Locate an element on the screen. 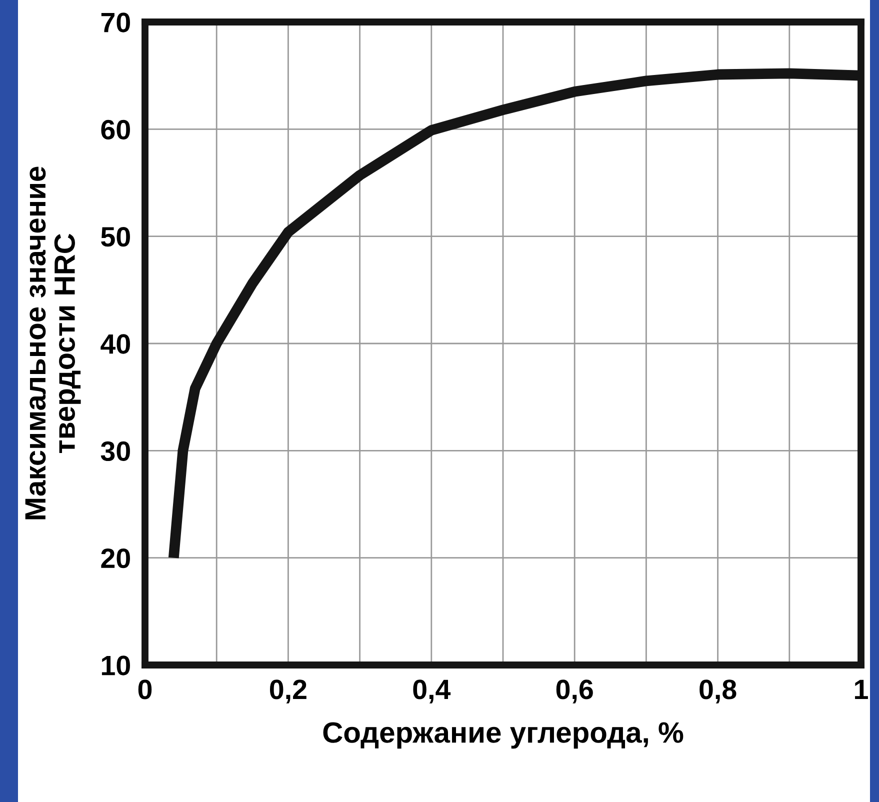  y-tick-label: 70 is located at coordinates (115, 22).